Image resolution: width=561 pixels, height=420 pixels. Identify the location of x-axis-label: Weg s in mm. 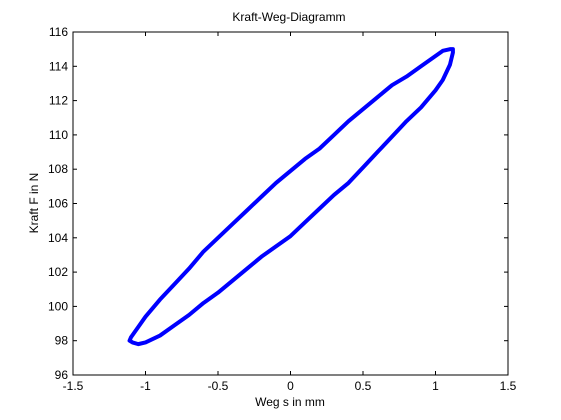
(290, 402).